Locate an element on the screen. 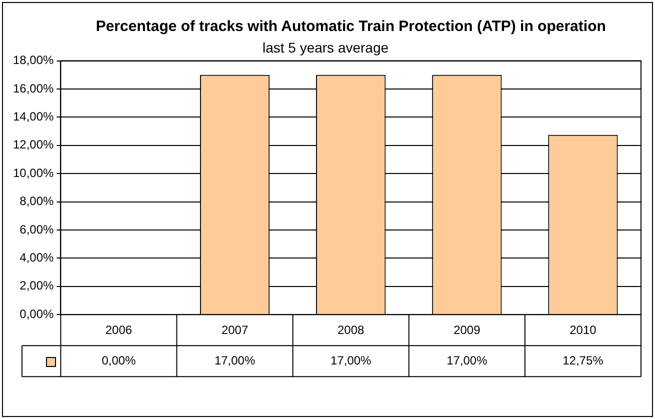  y-tick-label: 8,00% is located at coordinates (37, 201).